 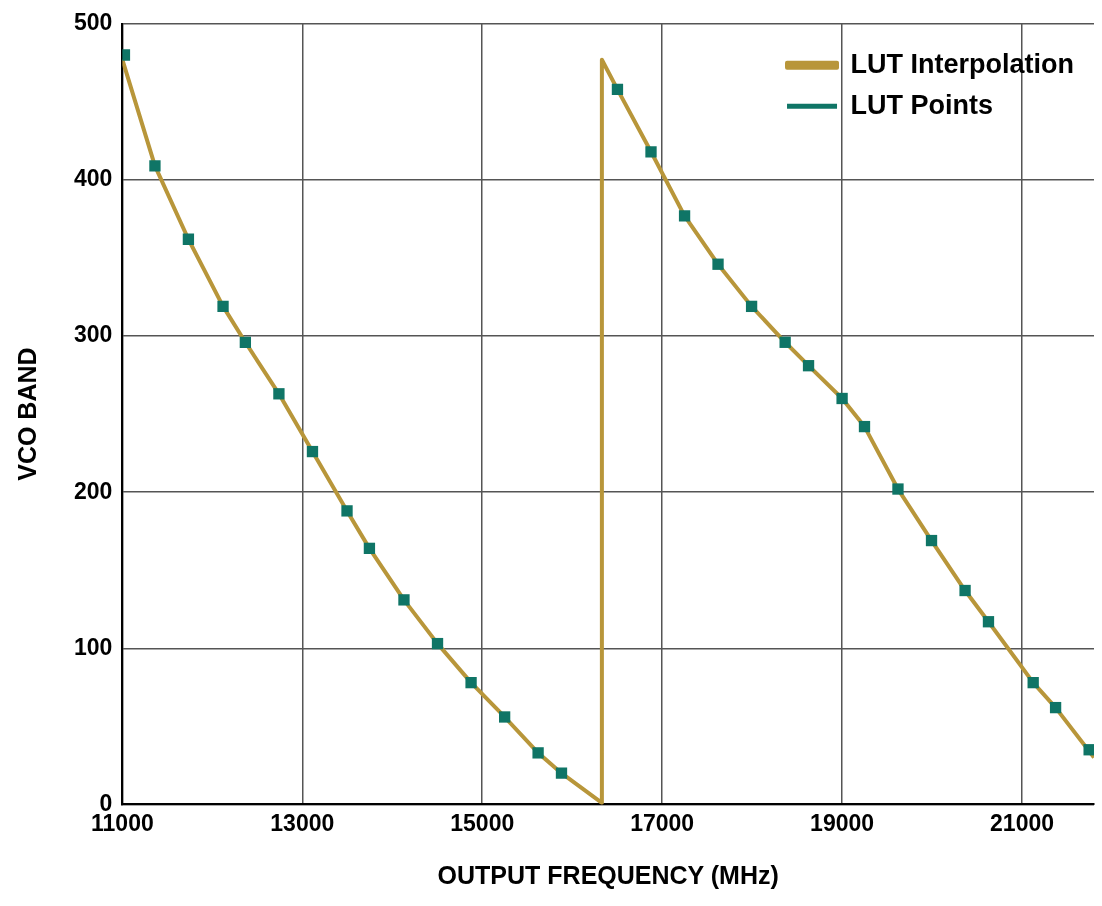 I want to click on x-tick-label: 15000, so click(x=482, y=822).